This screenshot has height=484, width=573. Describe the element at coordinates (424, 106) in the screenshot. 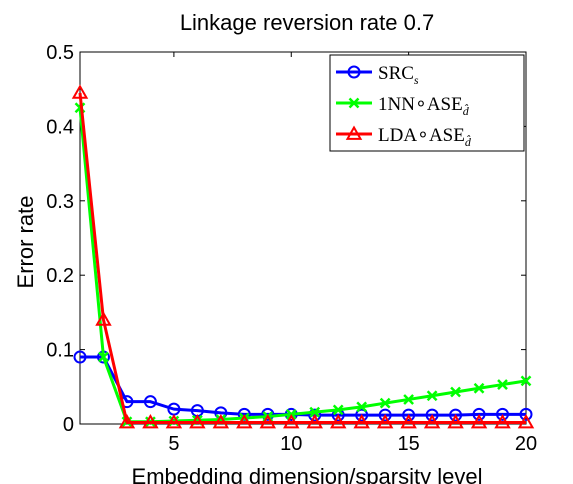

I see `legend-label-1nn-ase: 1NN∘ASEd̂` at that location.